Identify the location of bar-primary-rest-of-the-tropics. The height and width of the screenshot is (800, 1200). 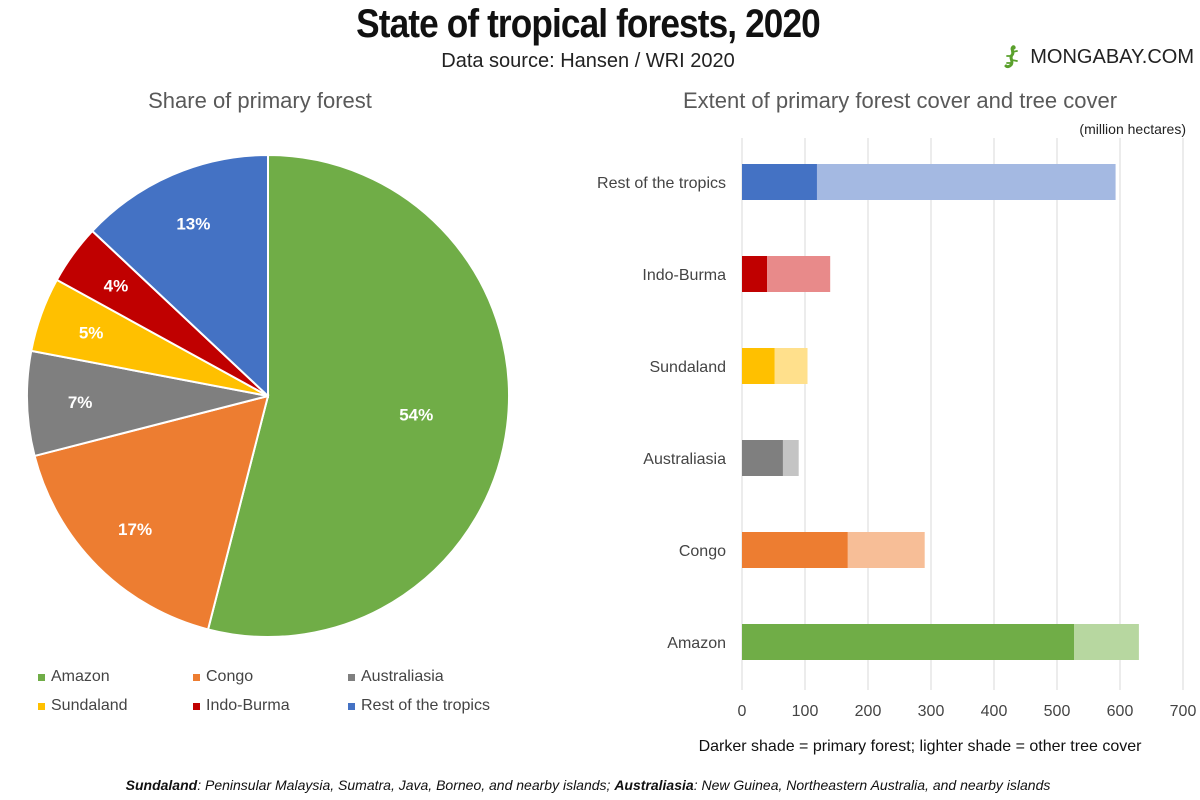
(779, 182).